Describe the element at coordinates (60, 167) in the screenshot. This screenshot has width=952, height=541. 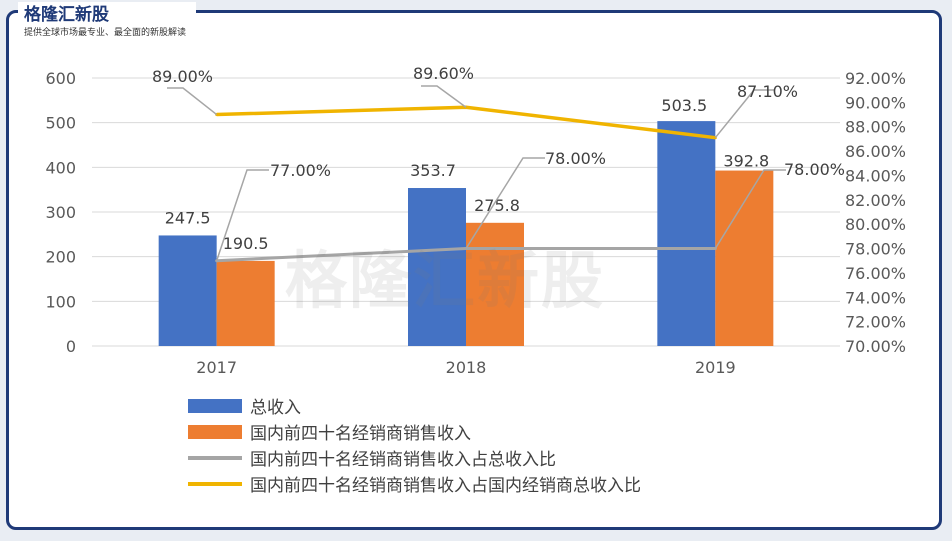
I see `y-left-tick-label: 400` at that location.